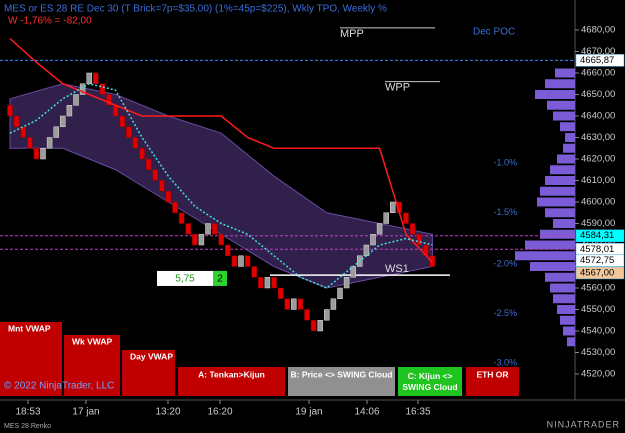 The image size is (625, 433). I want to click on y-tick-label: 4640,00, so click(598, 116).